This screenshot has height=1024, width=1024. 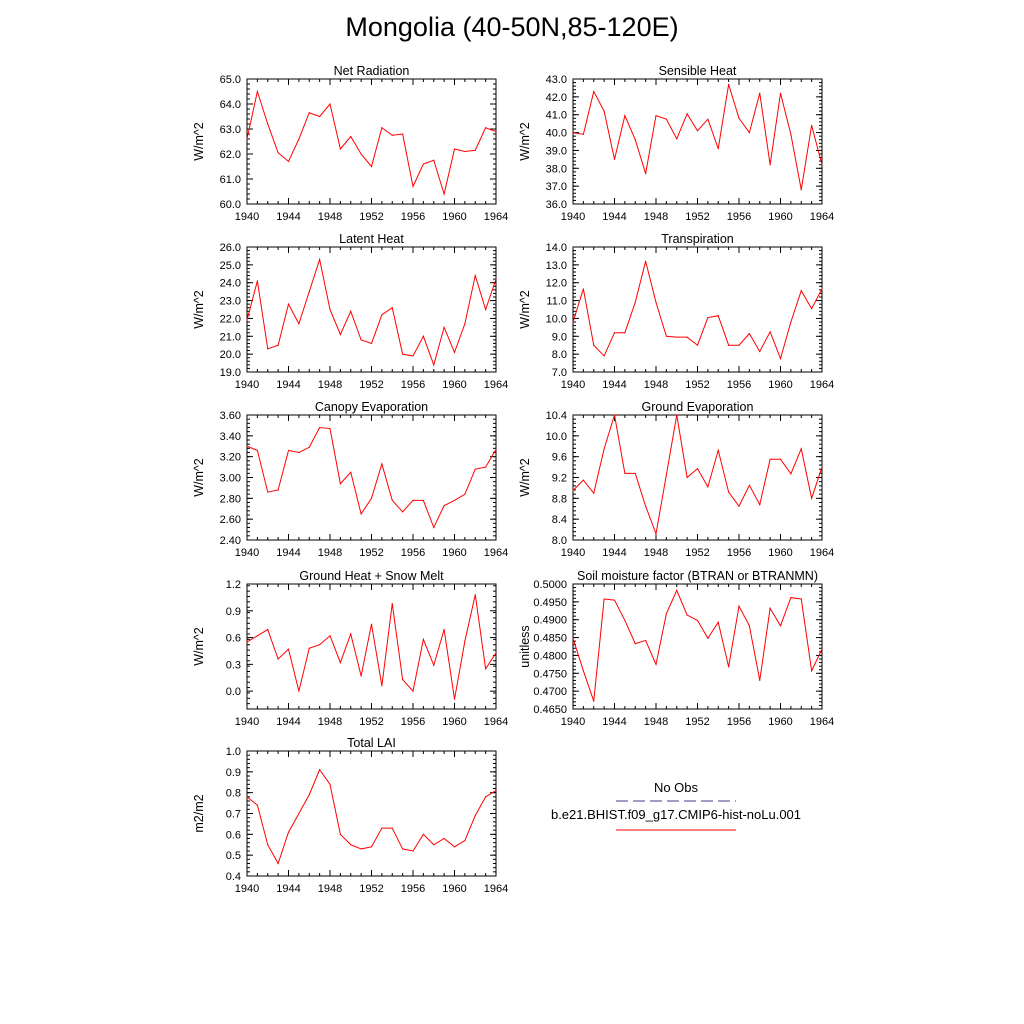 I want to click on y-axis-label: unitless, so click(x=525, y=646).